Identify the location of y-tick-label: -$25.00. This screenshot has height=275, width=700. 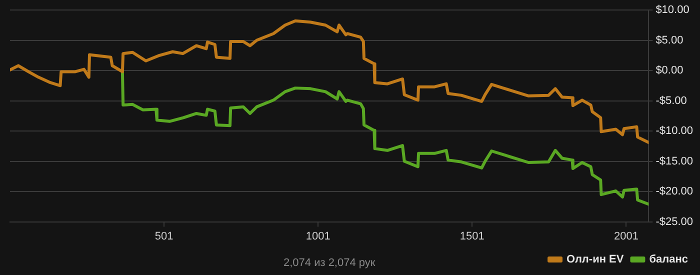
(675, 222).